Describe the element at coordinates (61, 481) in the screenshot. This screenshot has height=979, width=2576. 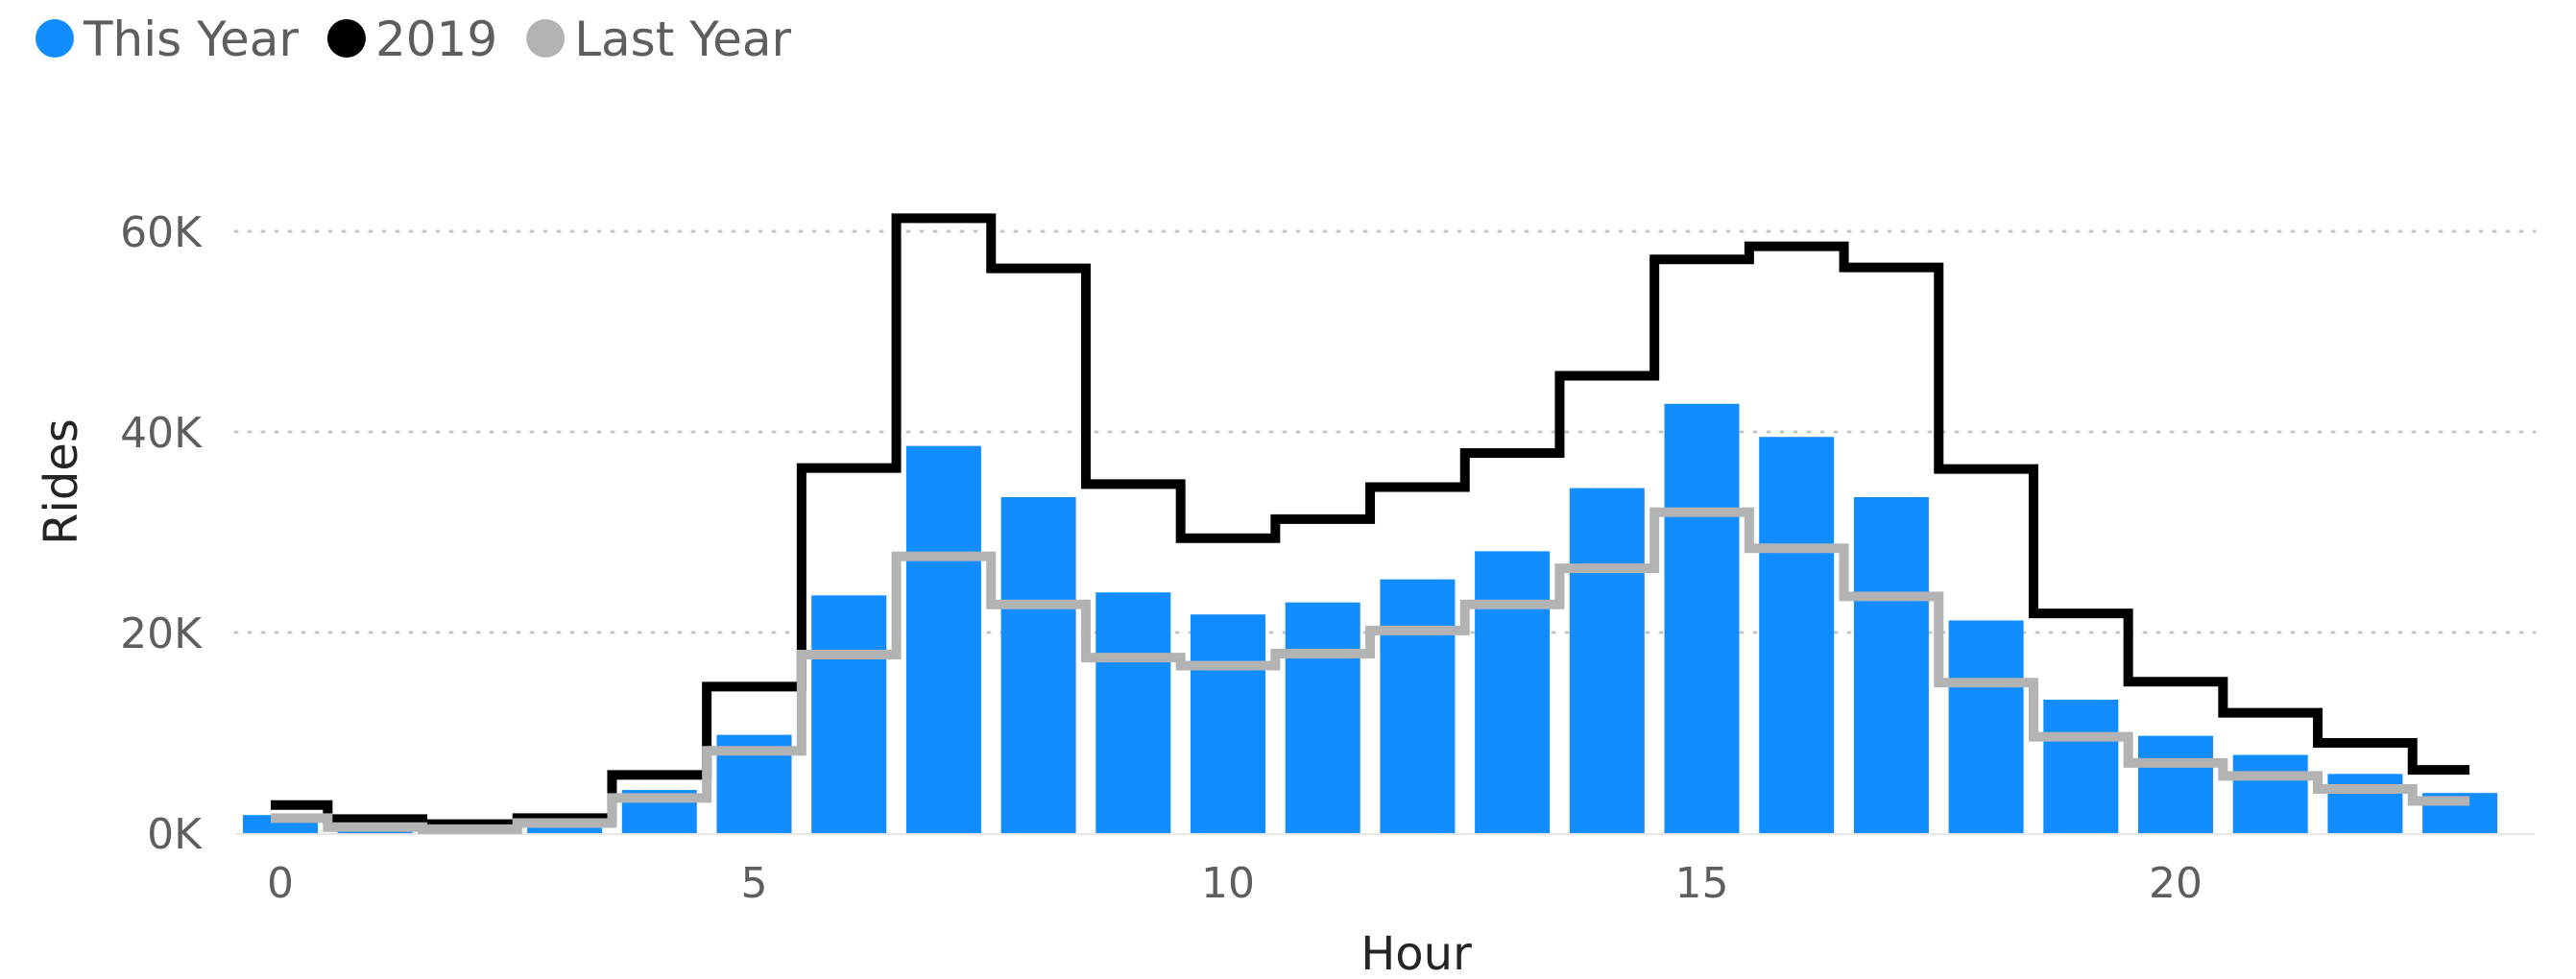
I see `y-axis-title: Rides` at that location.